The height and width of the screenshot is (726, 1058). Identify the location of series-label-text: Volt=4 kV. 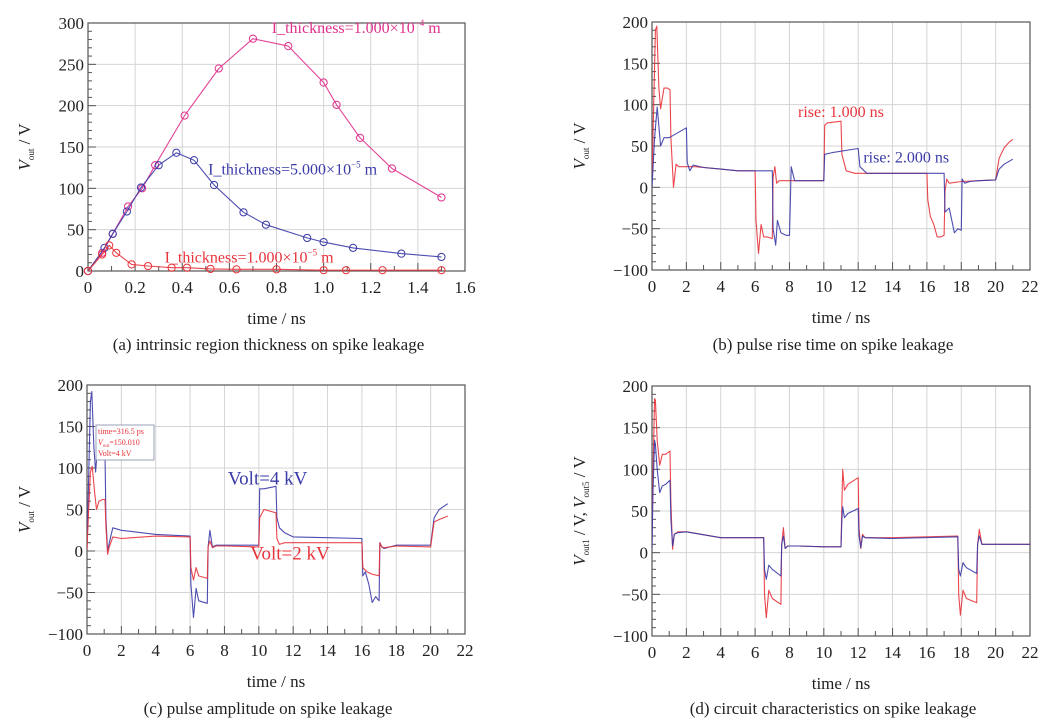
(268, 479).